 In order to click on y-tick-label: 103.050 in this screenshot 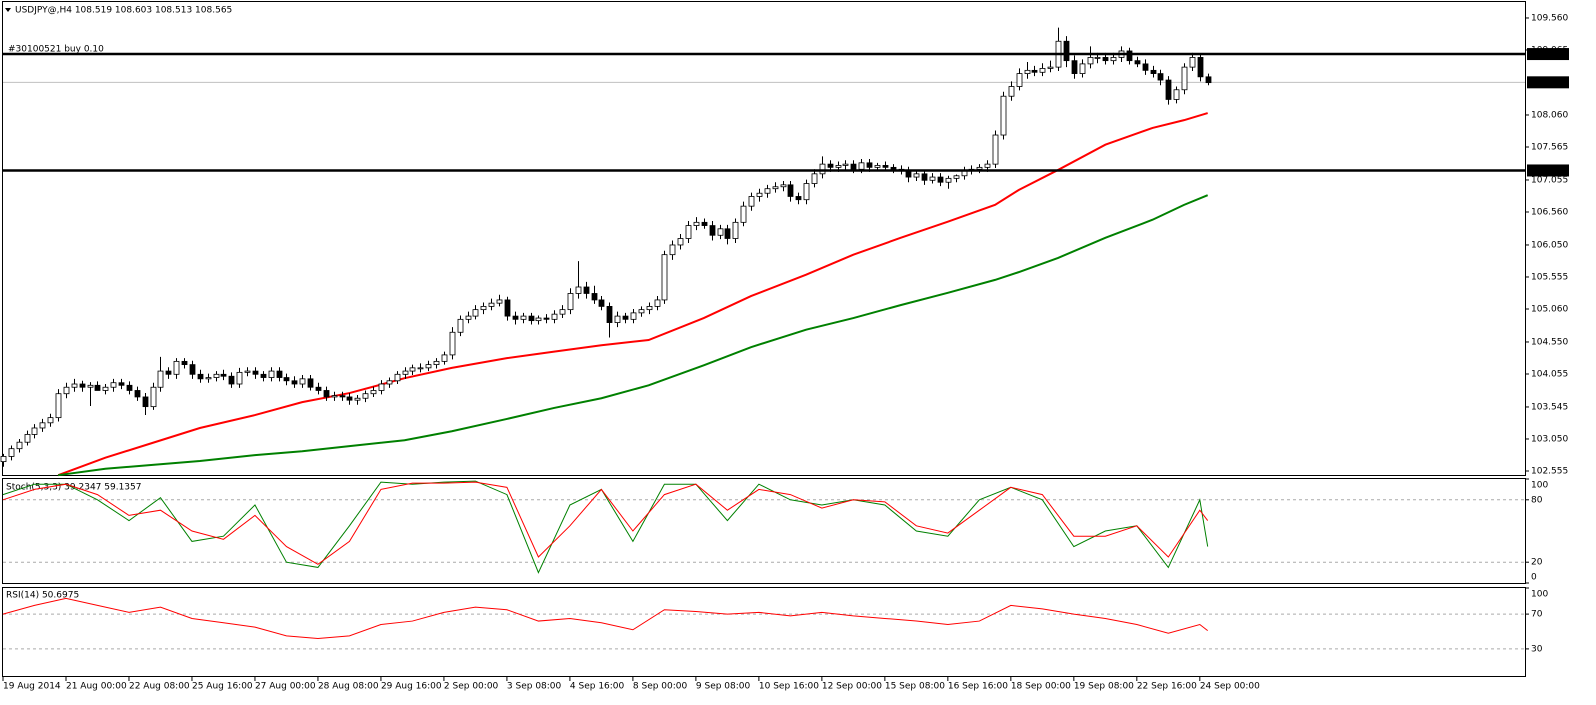, I will do `click(1549, 439)`.